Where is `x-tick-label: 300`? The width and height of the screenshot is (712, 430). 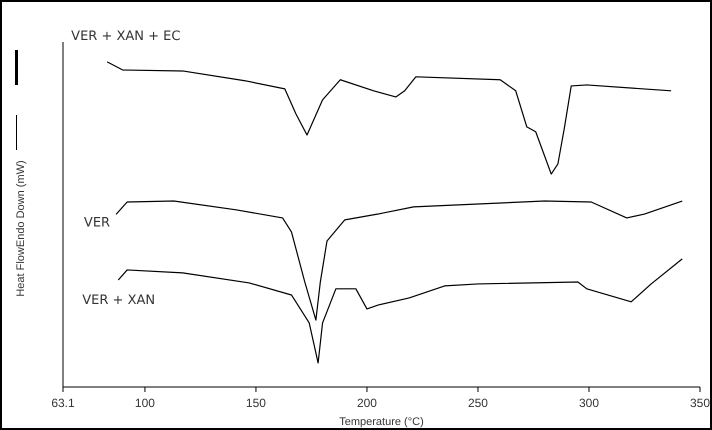
x-tick-label: 300 is located at coordinates (589, 403).